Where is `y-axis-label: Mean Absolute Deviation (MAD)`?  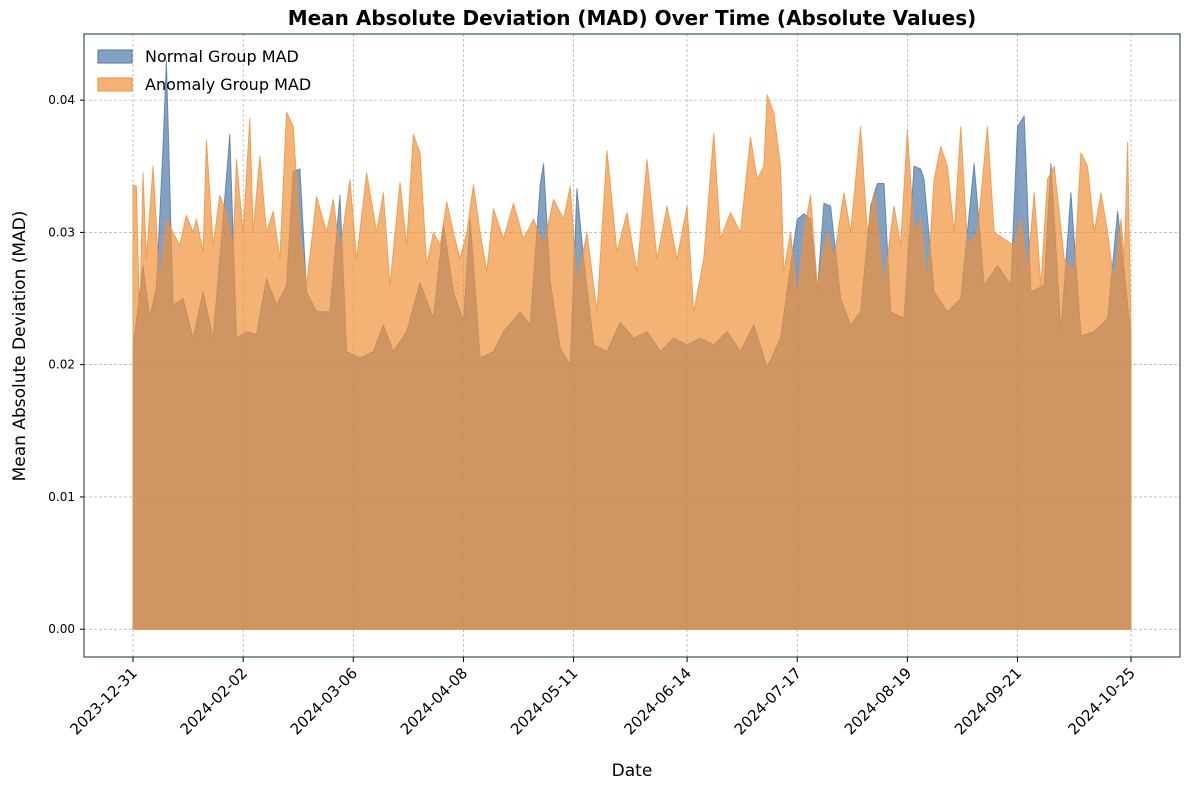
y-axis-label: Mean Absolute Deviation (MAD) is located at coordinates (20, 346).